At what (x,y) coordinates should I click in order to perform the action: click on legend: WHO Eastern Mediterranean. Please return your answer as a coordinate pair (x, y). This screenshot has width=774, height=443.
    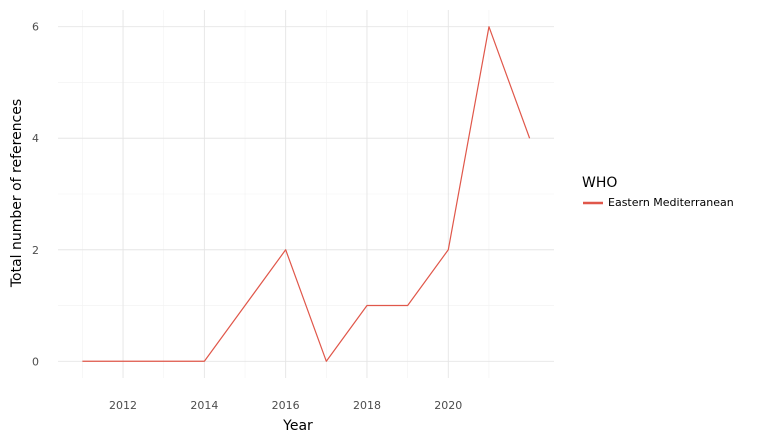
    Looking at the image, I should click on (658, 192).